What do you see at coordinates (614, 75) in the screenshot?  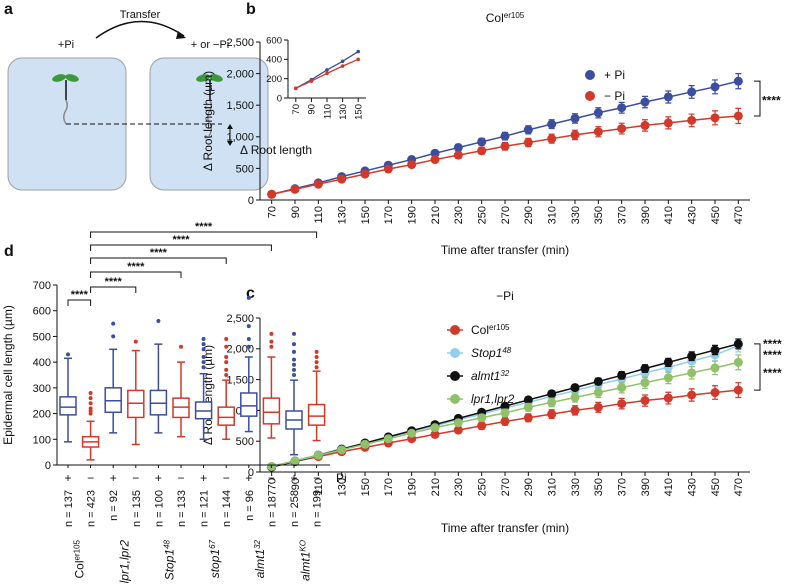 I see `label-main: + Pi` at bounding box center [614, 75].